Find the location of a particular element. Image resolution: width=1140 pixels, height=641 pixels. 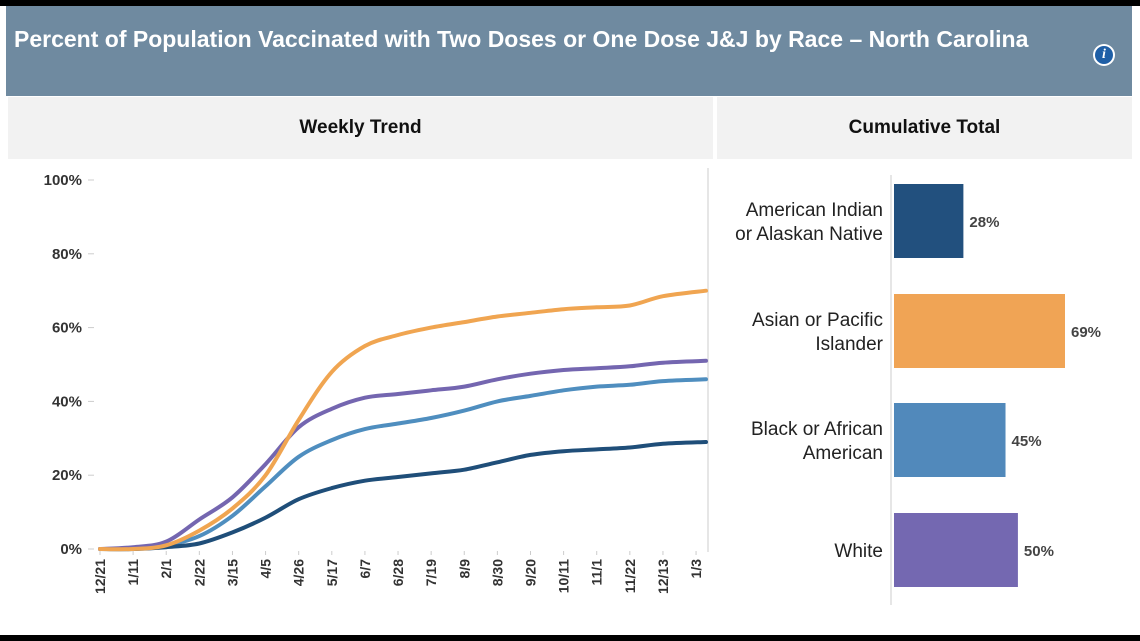

x-tick-label: 1/3 is located at coordinates (696, 569).